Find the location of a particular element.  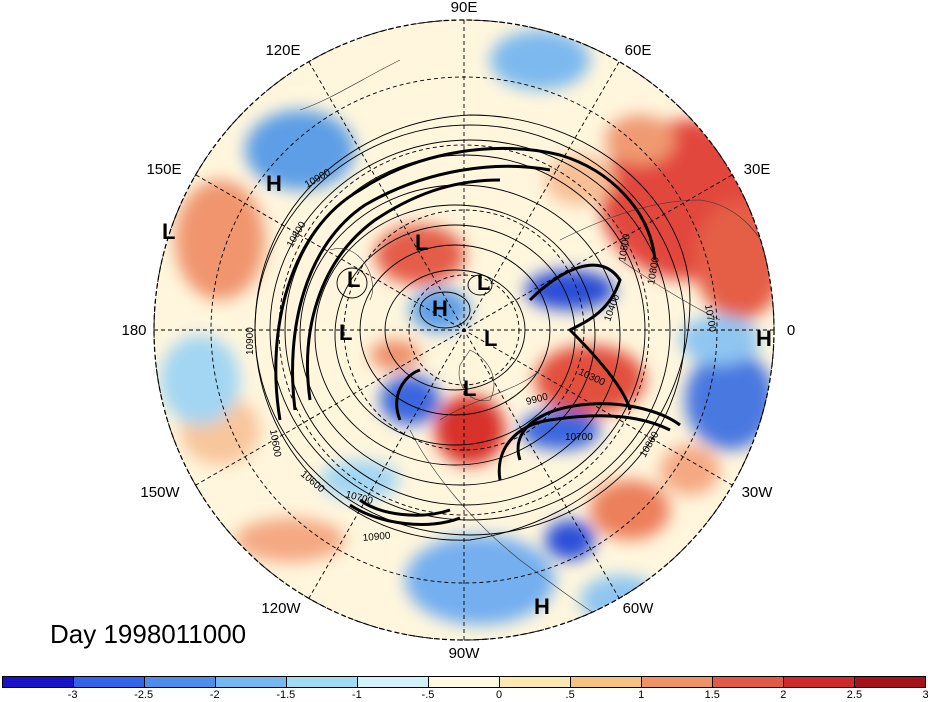

colorbar-tick-label: -1.5 is located at coordinates (286, 695).